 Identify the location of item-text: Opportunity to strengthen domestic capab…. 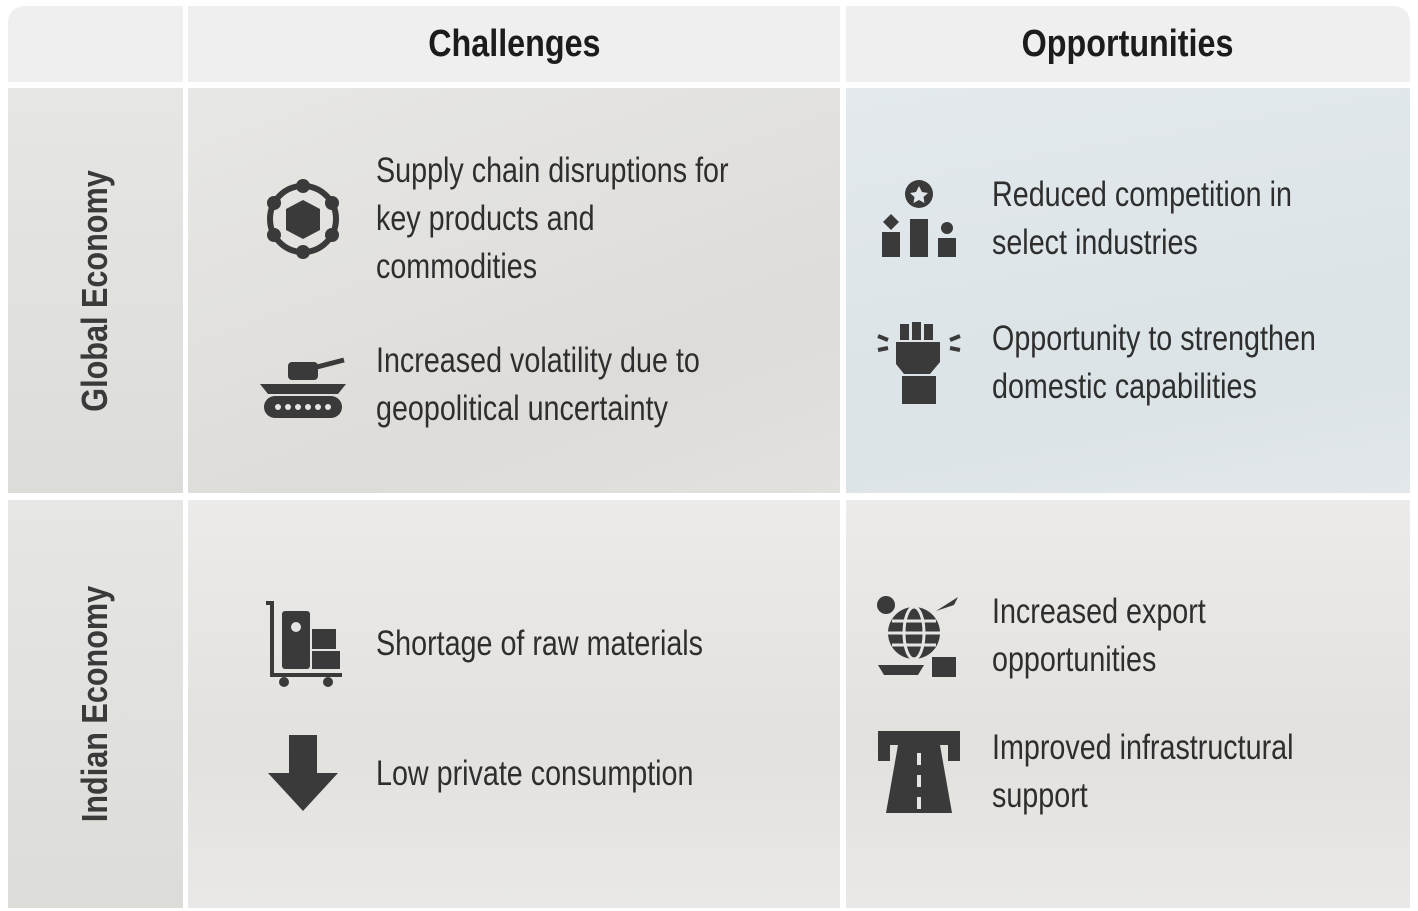
(1154, 362).